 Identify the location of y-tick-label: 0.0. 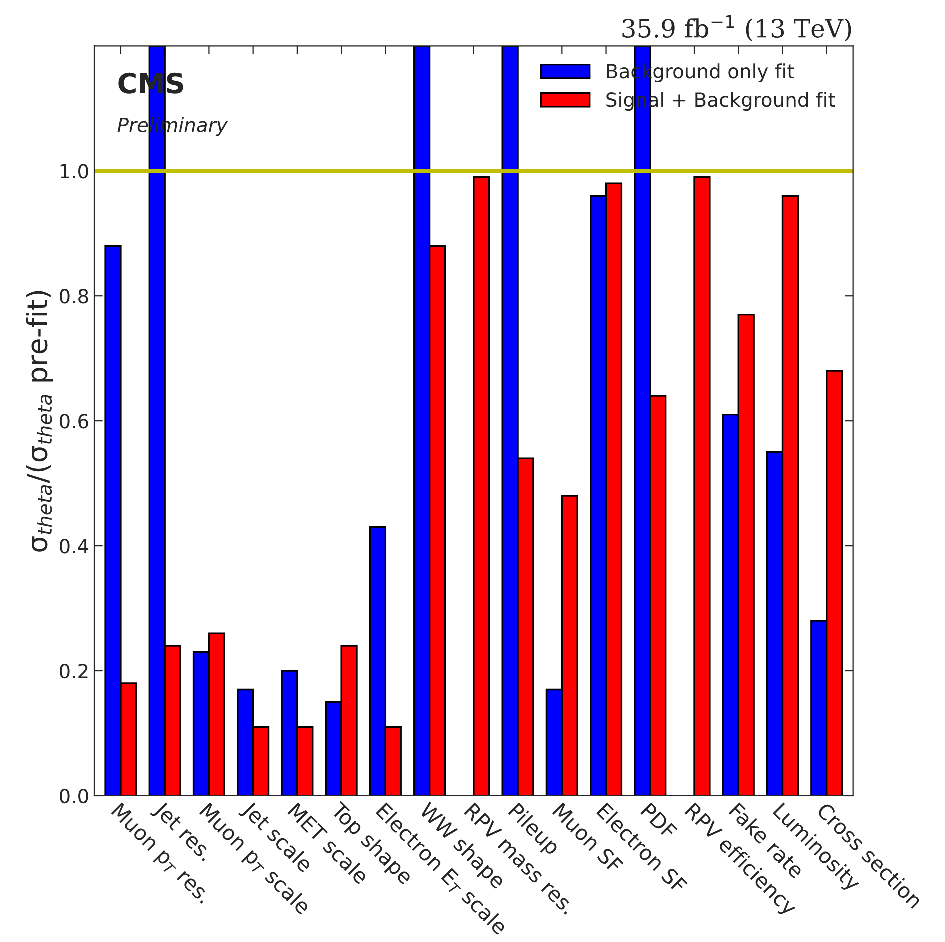
(74, 796).